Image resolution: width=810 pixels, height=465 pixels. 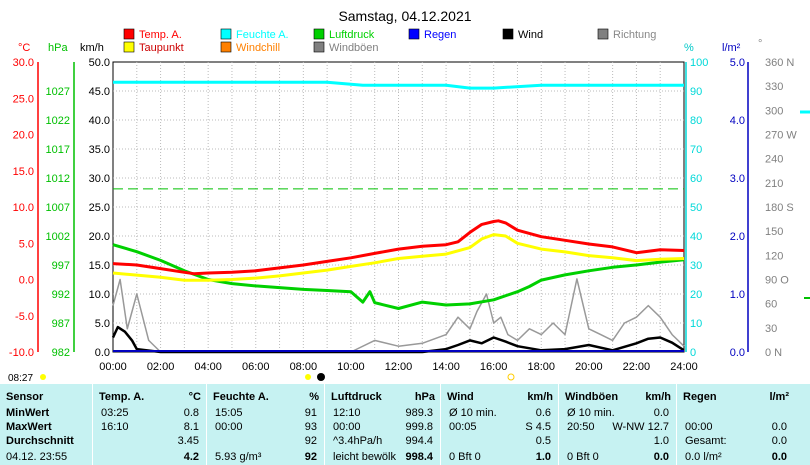 What do you see at coordinates (703, 457) in the screenshot?
I see `rain-row-3-label: 0.0 l/m²` at bounding box center [703, 457].